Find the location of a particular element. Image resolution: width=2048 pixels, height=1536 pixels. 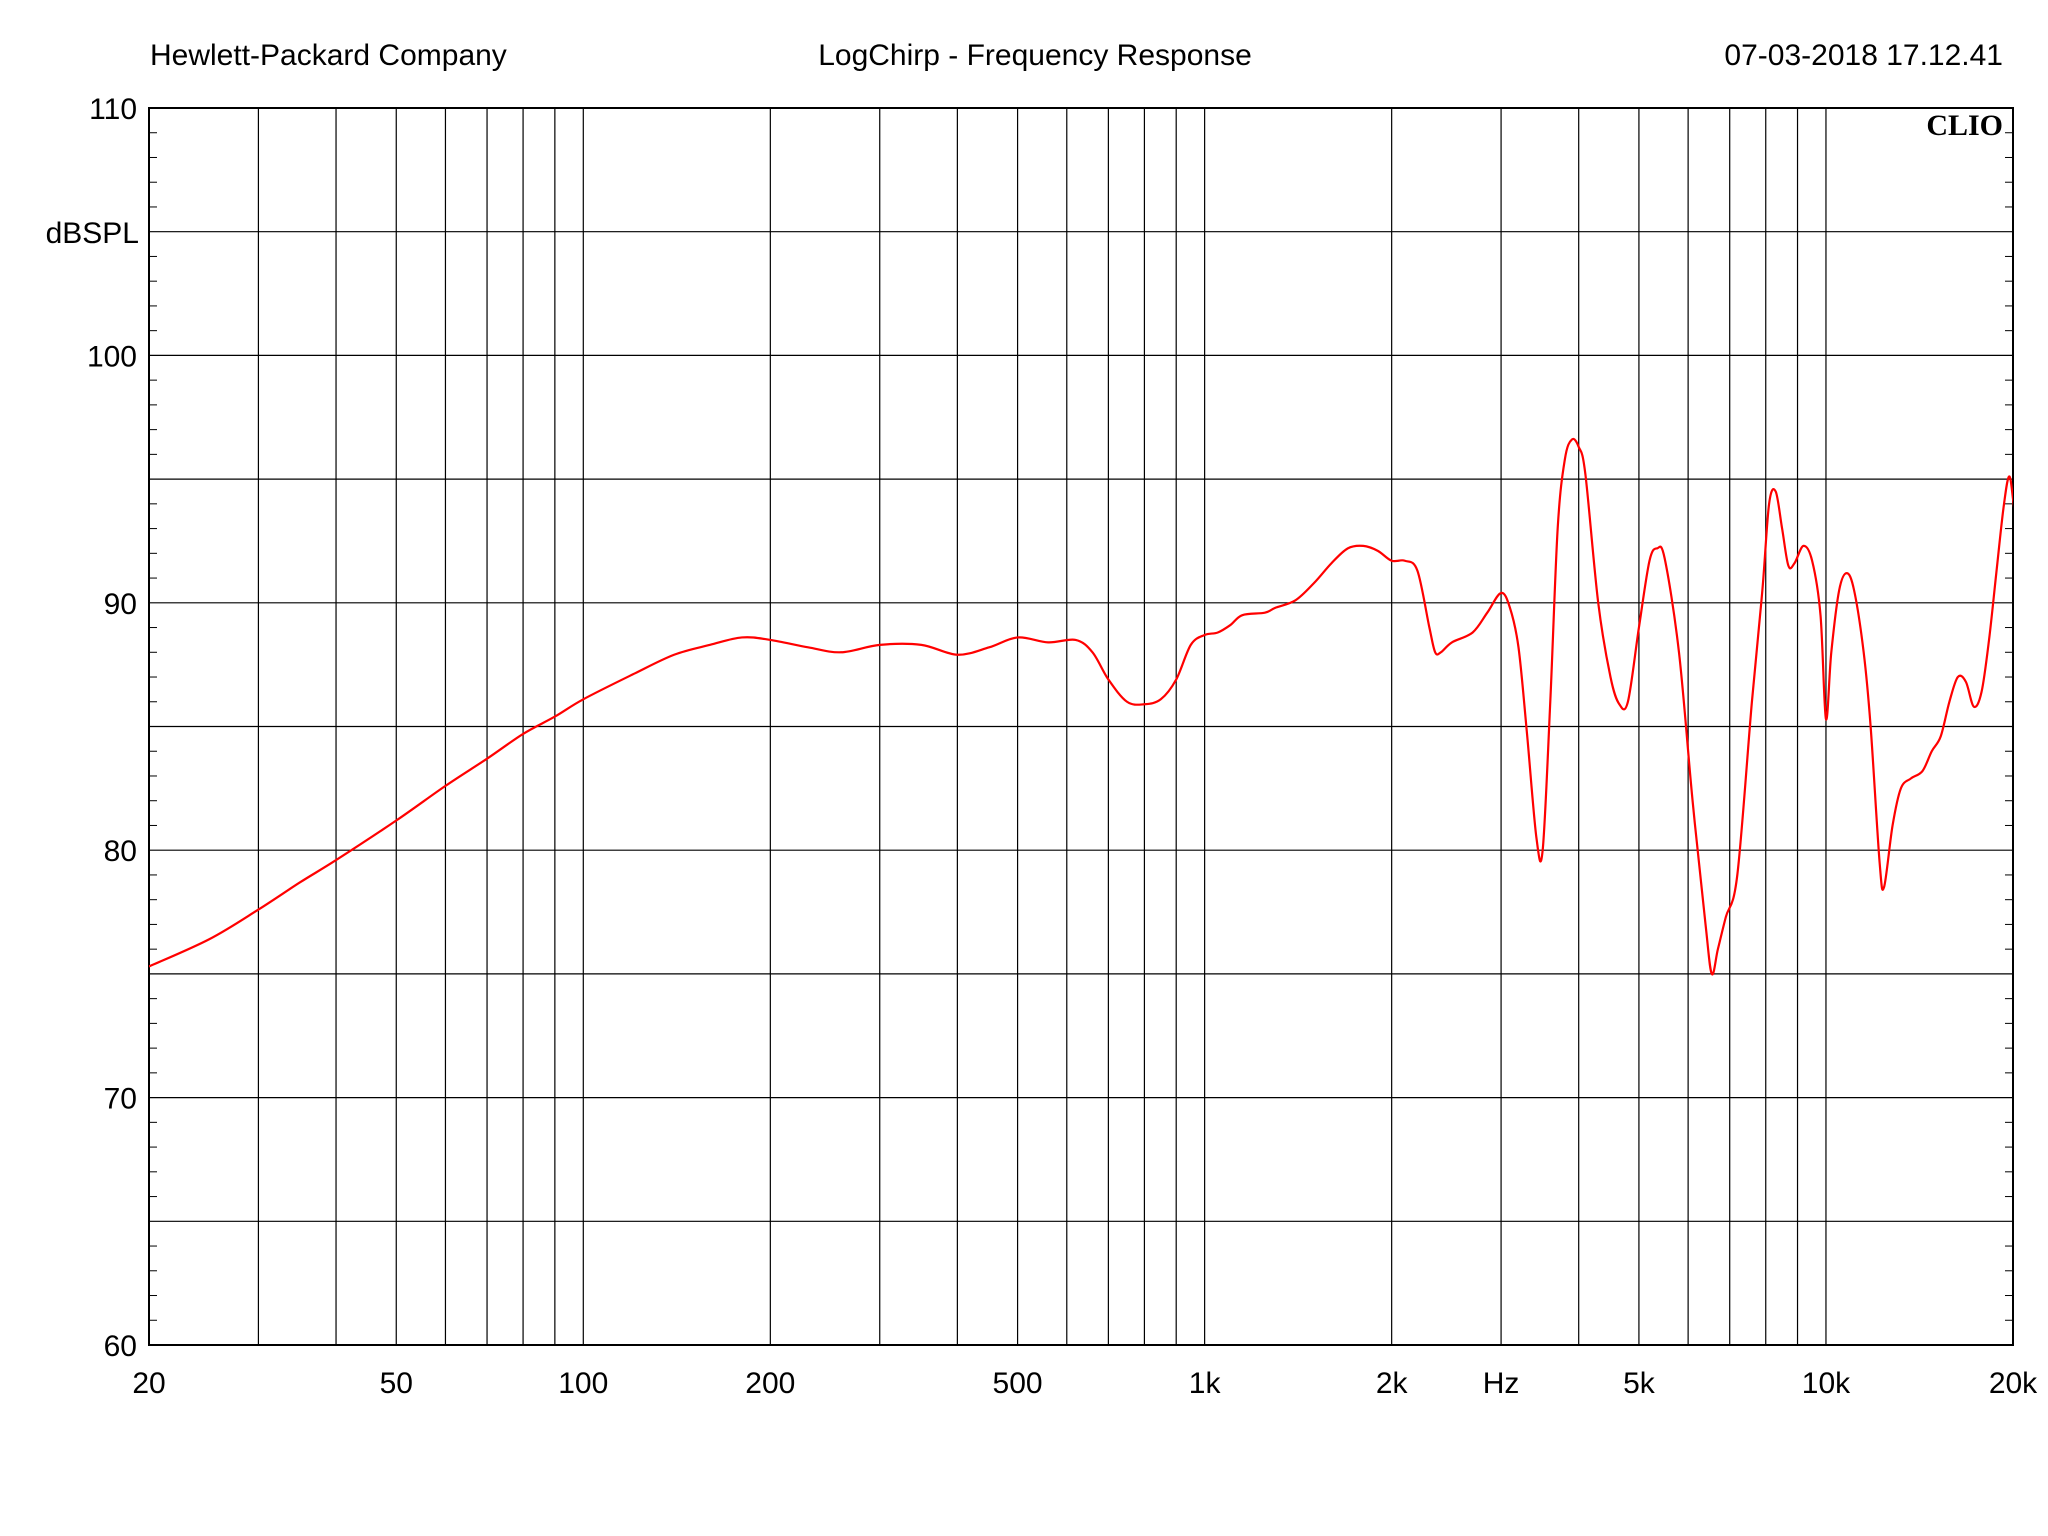

x-tick-label: 5k is located at coordinates (1639, 1383).